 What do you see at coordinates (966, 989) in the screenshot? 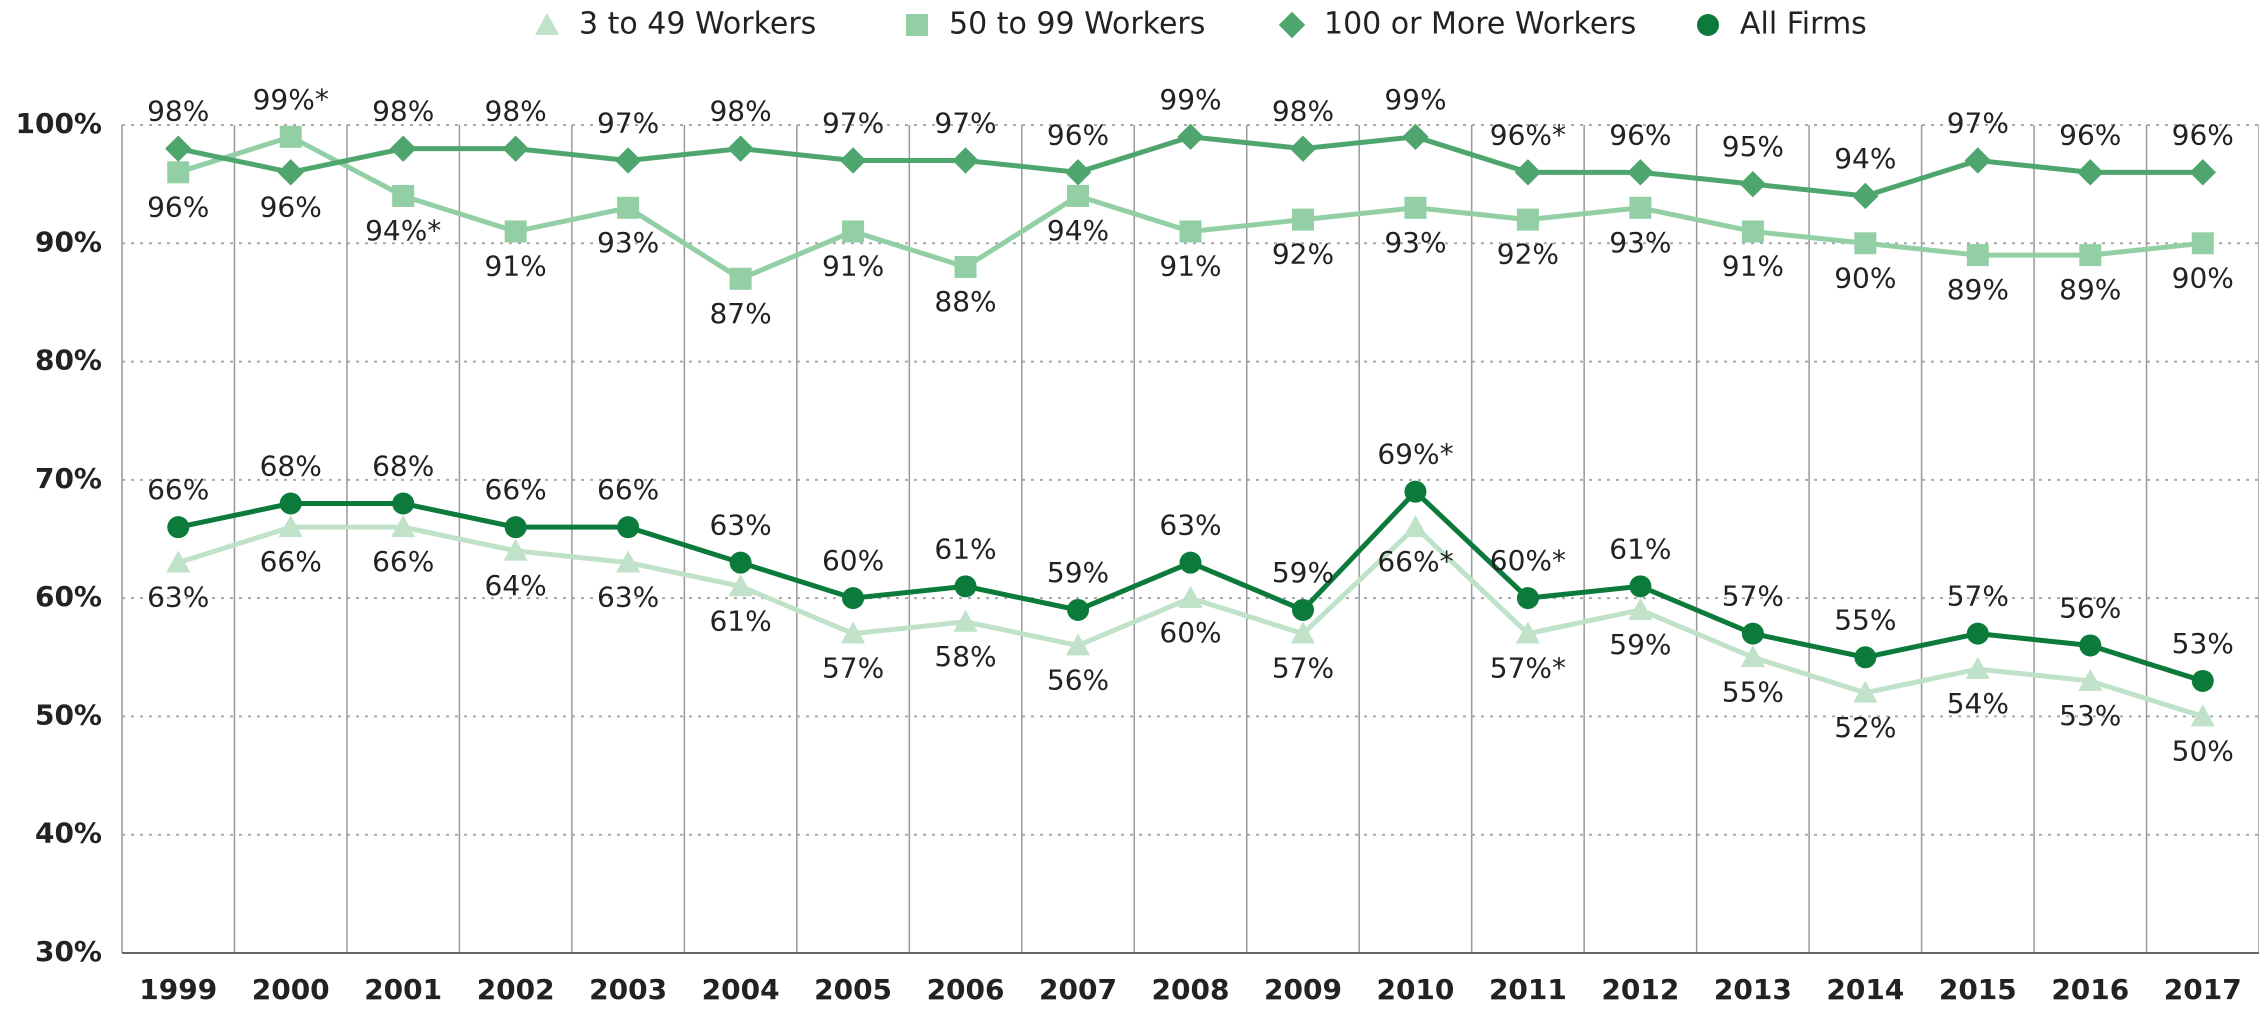
I see `x-tick-label: 2006` at bounding box center [966, 989].